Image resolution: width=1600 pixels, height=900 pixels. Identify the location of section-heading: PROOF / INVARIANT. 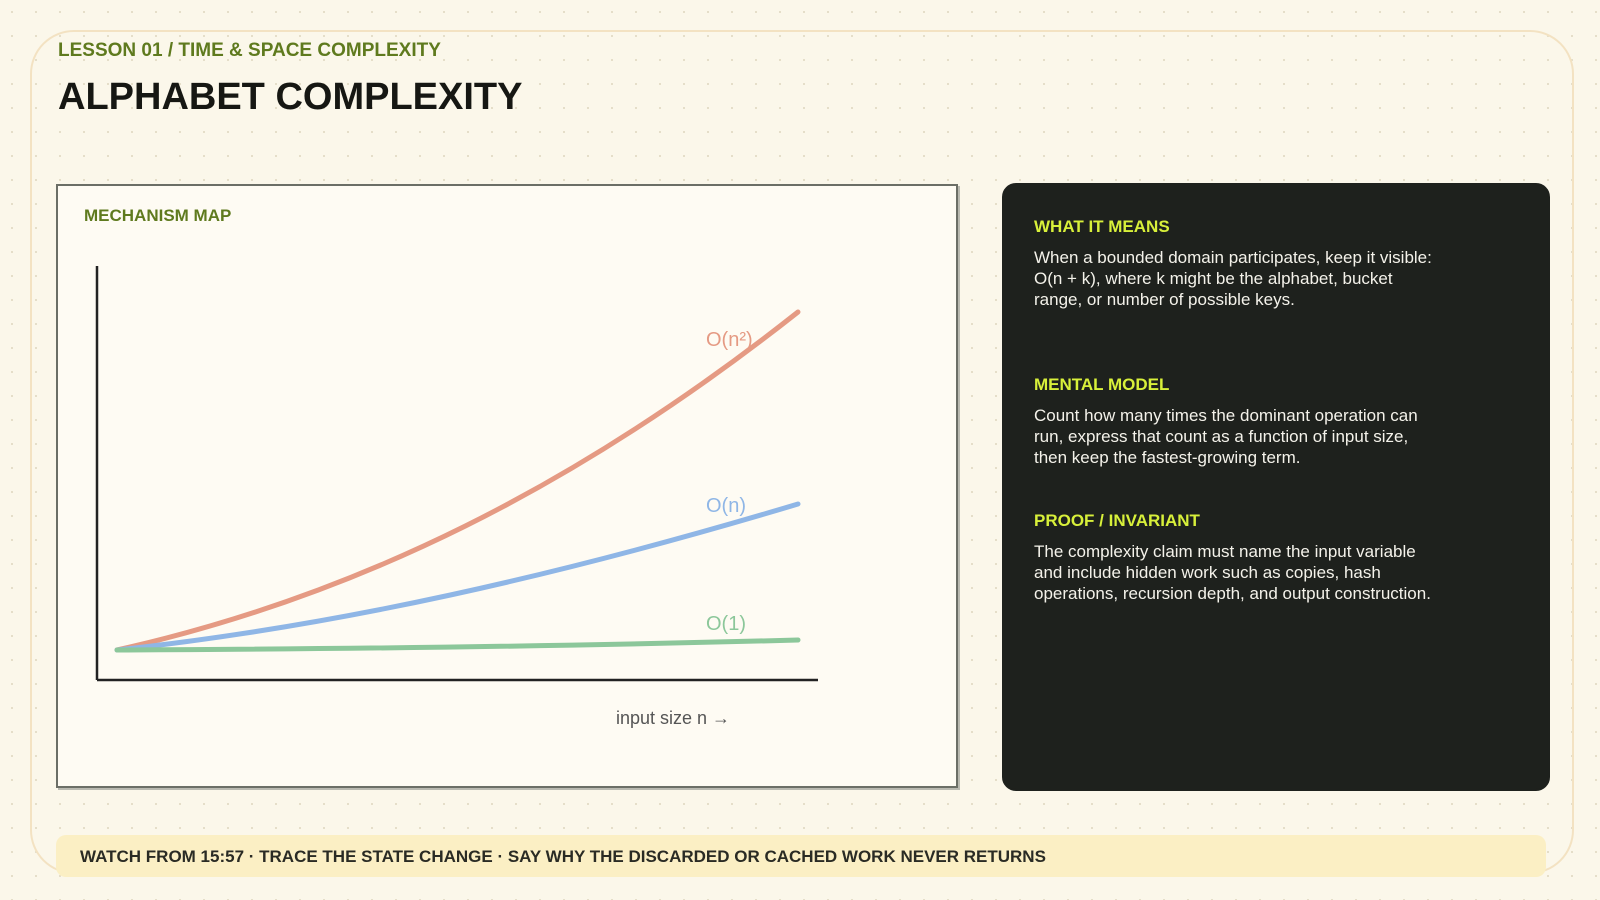
(1117, 520).